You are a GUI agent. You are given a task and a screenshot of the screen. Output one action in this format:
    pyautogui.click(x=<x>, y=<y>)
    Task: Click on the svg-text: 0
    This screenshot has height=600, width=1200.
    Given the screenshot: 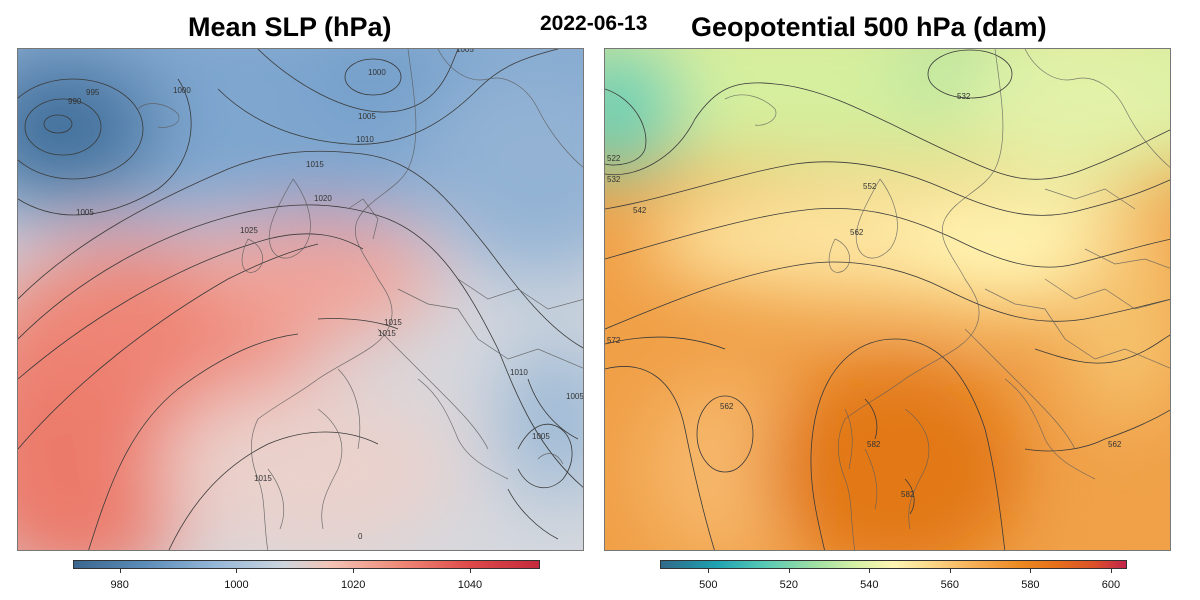 What is the action you would take?
    pyautogui.click(x=360, y=536)
    